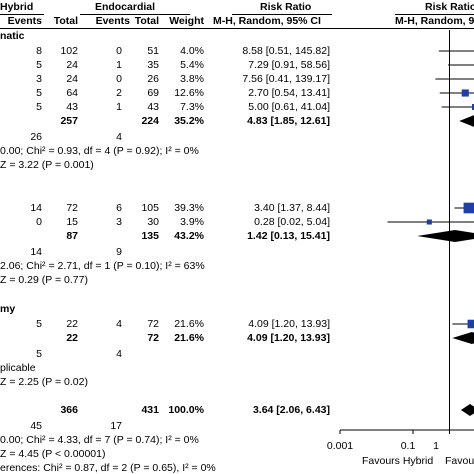 The width and height of the screenshot is (474, 474). Describe the element at coordinates (24, 21) in the screenshot. I see `header-events-1: Events` at that location.